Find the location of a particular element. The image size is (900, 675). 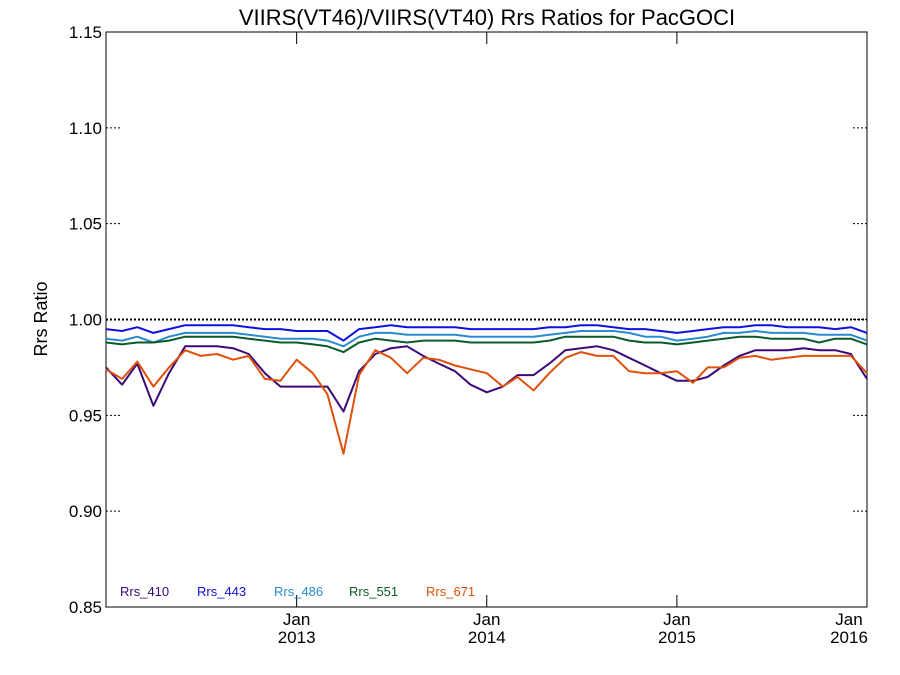

y-tick-label: 0.95 is located at coordinates (85, 415).